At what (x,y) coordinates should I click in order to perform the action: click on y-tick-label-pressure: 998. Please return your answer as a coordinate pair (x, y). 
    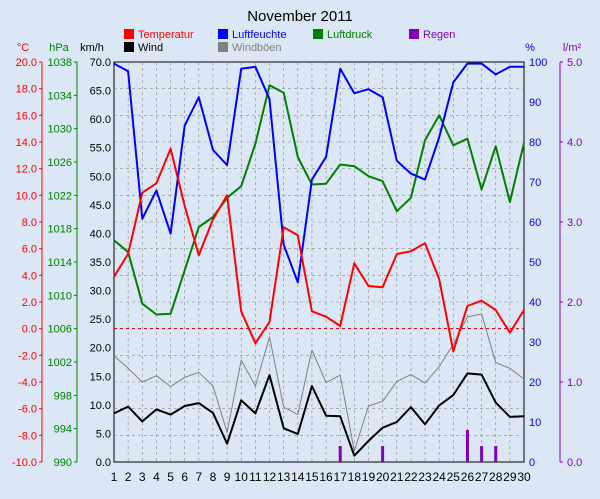
    Looking at the image, I should click on (63, 396).